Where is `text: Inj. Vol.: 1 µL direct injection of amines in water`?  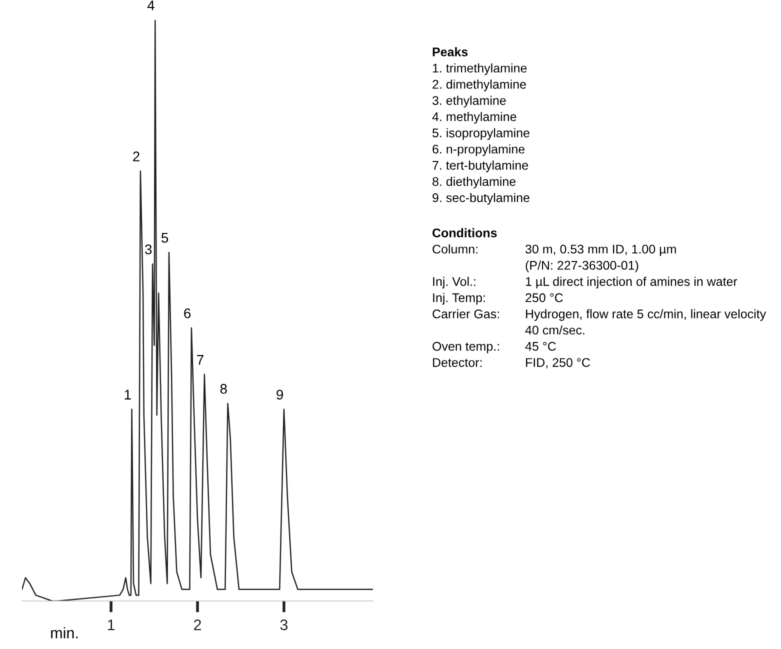
text: Inj. Vol.: 1 µL direct injection of amines in water is located at coordinates (585, 282).